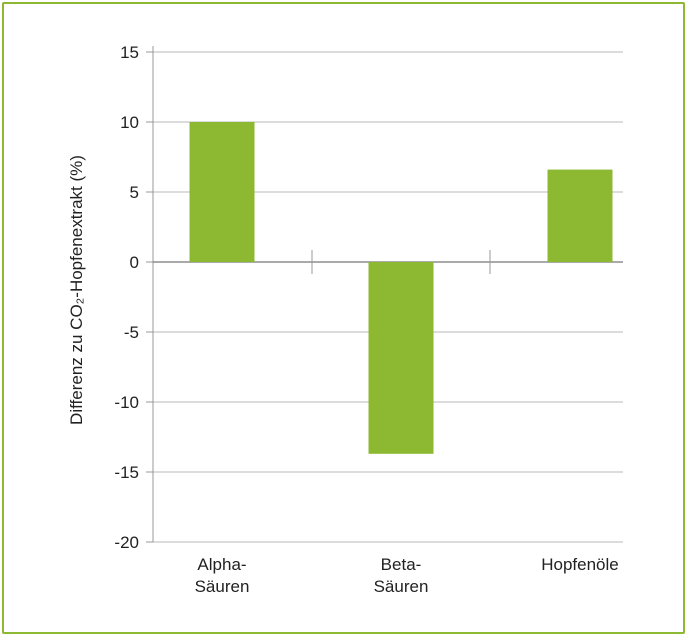 The width and height of the screenshot is (687, 635). What do you see at coordinates (126, 472) in the screenshot?
I see `y-tick-label: -15` at bounding box center [126, 472].